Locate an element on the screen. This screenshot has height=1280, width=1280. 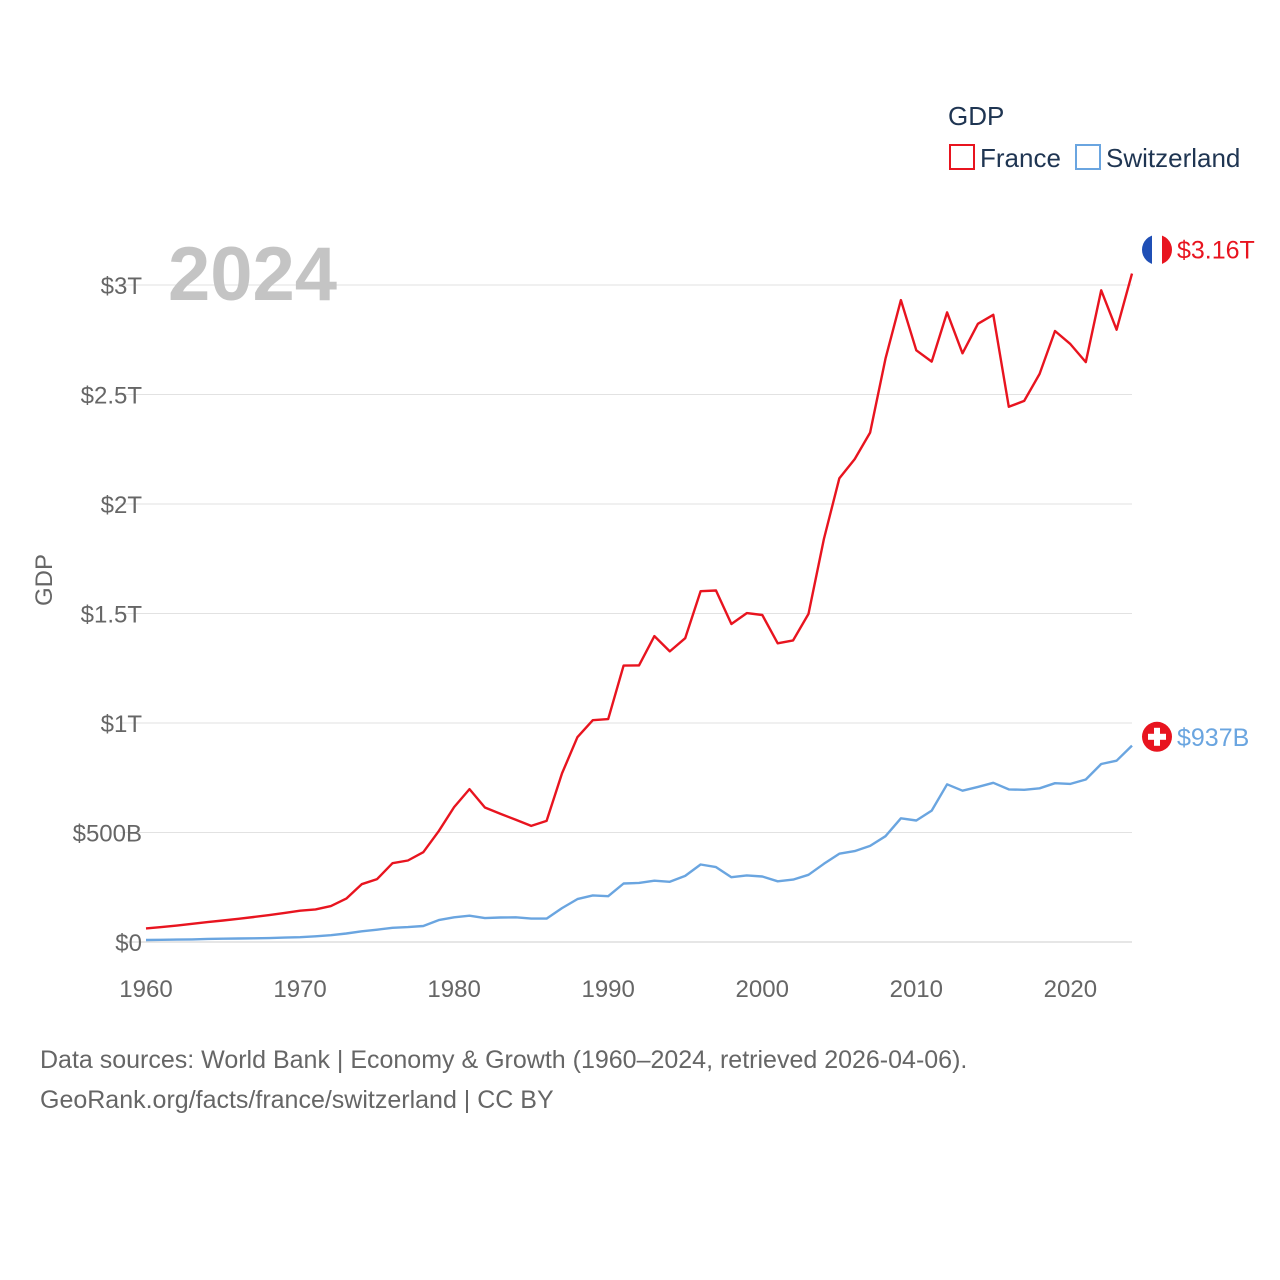
y-tick-label: $1T is located at coordinates (122, 724).